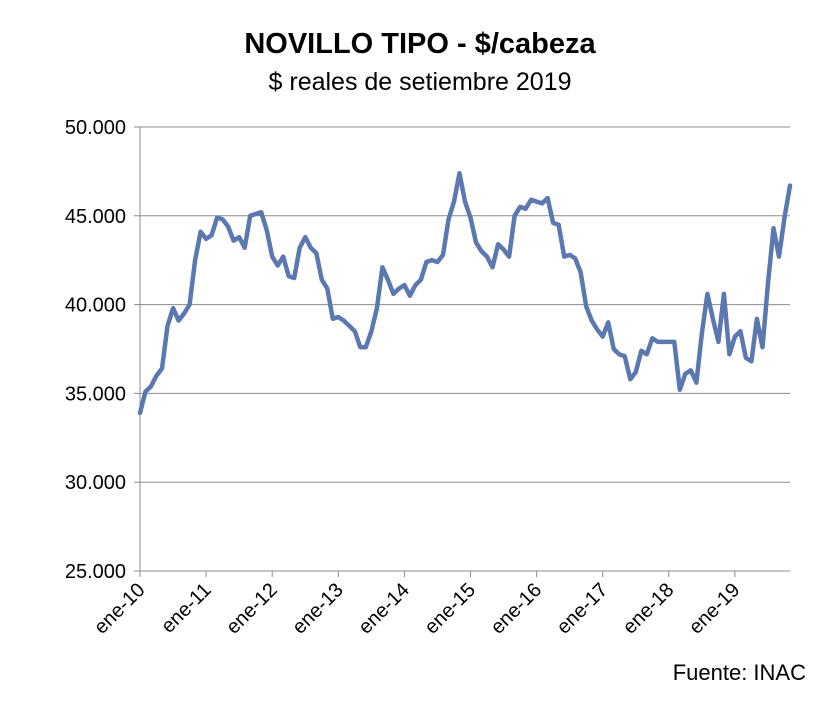  I want to click on y-tick-label: 50.000, so click(95, 128).